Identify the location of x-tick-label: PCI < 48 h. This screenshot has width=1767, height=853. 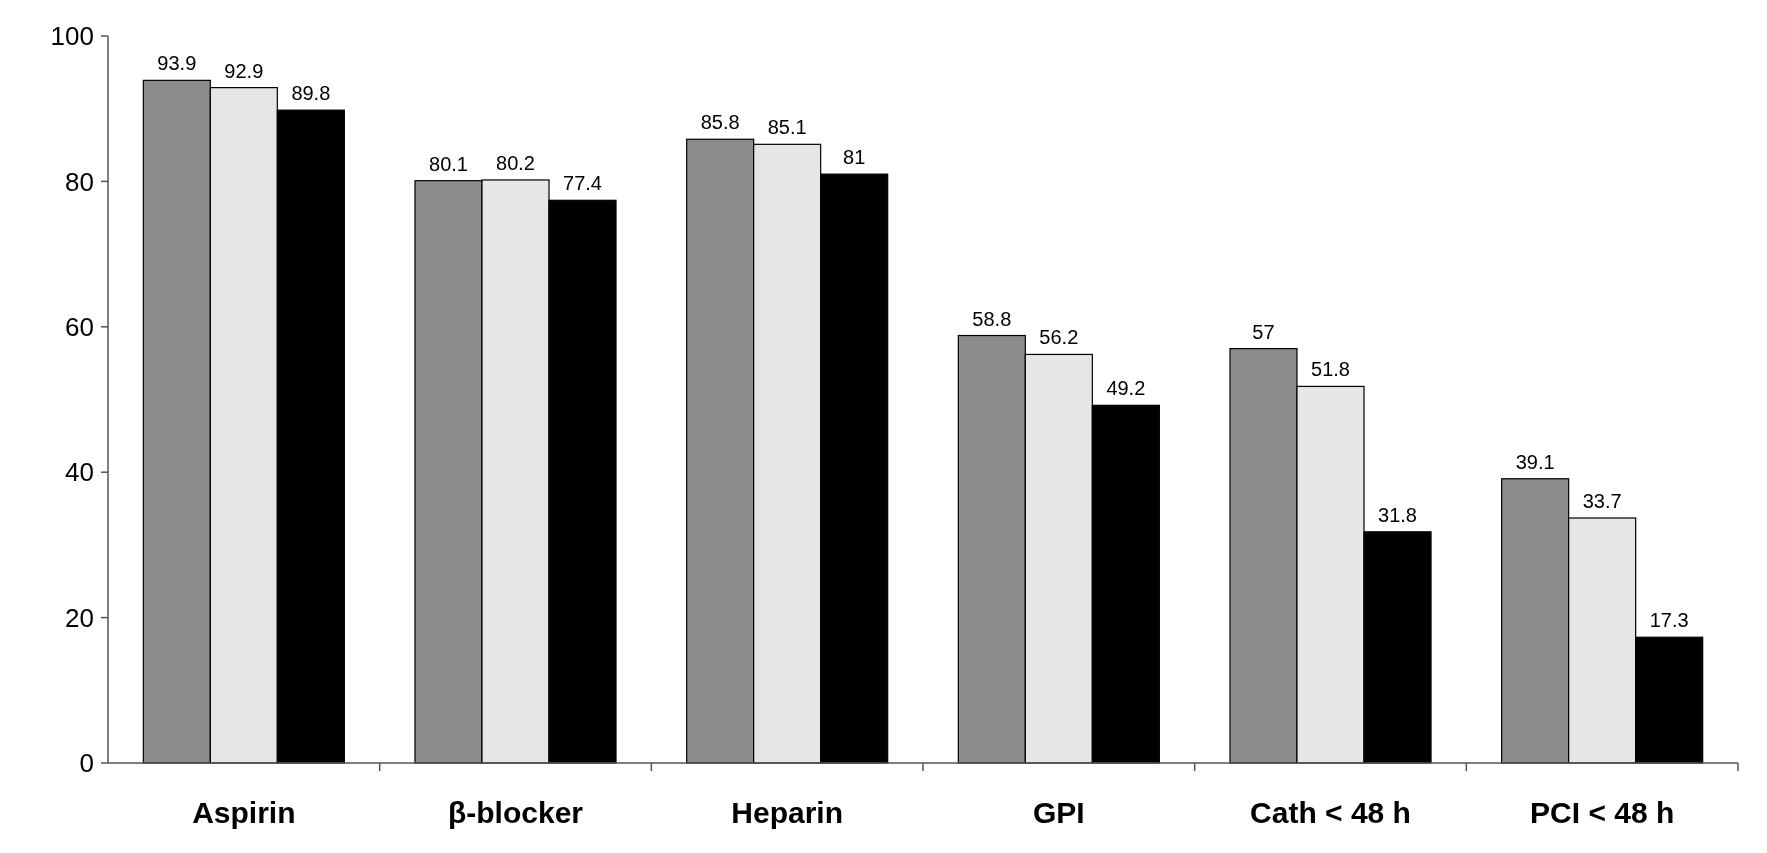
(1602, 812).